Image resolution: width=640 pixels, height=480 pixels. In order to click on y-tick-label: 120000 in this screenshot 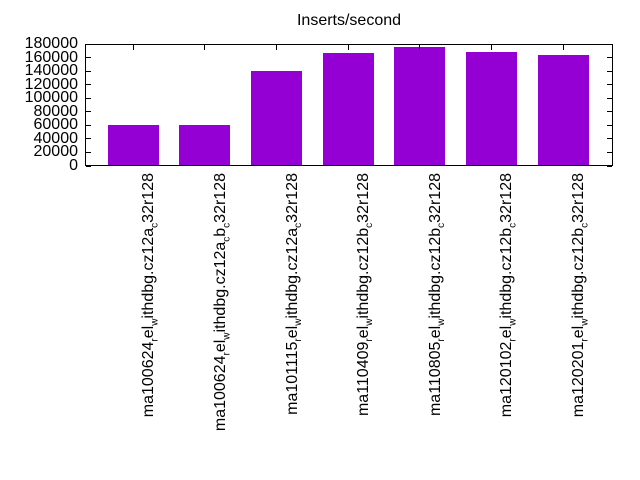, I will do `click(51, 84)`.